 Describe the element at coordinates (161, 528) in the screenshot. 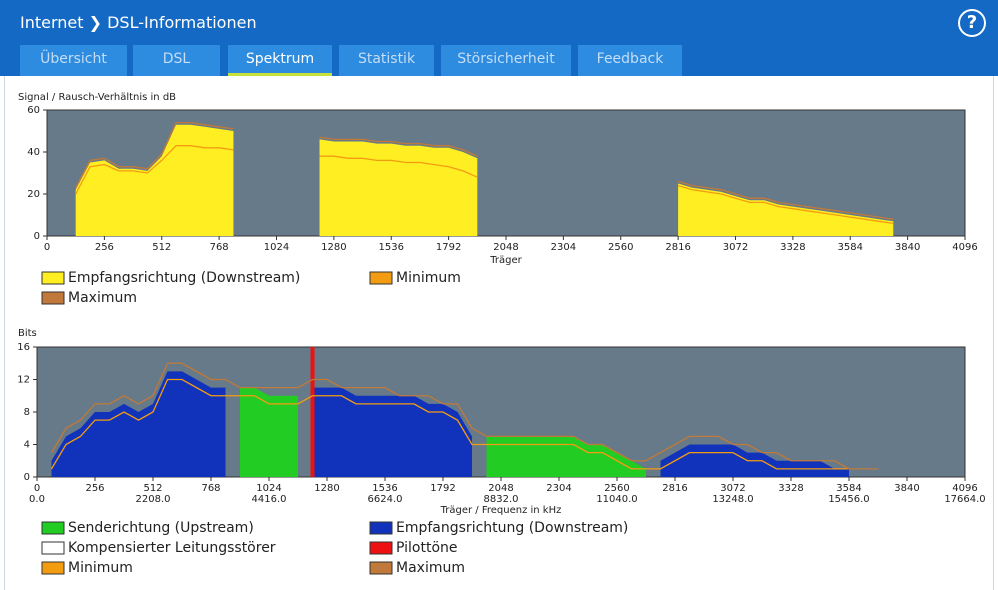

I see `legend-label: Senderichtung (Upstream)` at that location.